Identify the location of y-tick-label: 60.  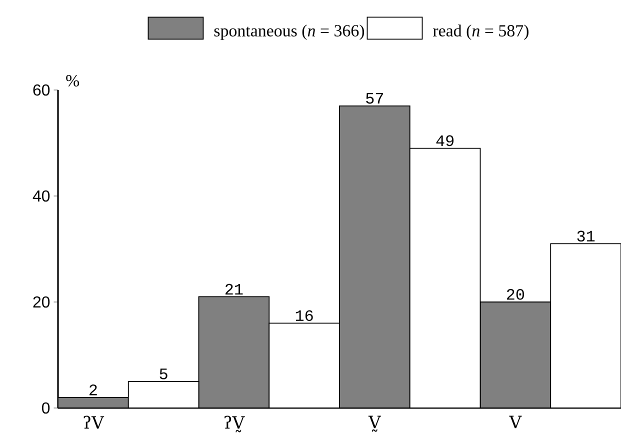
(41, 90).